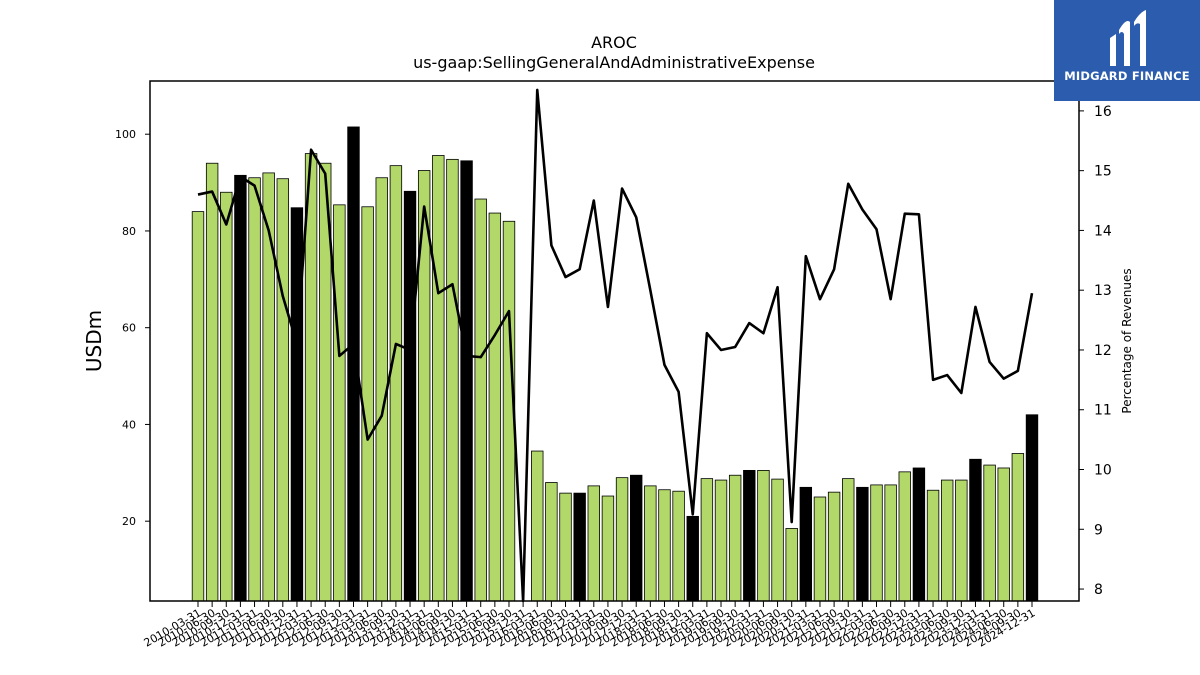 Image resolution: width=1200 pixels, height=675 pixels. Describe the element at coordinates (1103, 231) in the screenshot. I see `y-right-tick-label-14: 14` at that location.